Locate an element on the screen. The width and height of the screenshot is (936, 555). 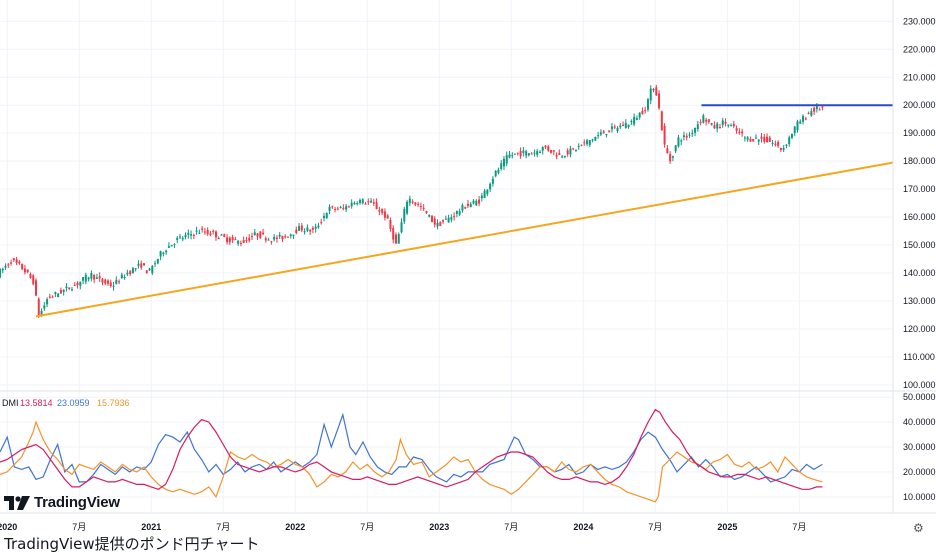
time-tick-label: 2025 is located at coordinates (727, 527).